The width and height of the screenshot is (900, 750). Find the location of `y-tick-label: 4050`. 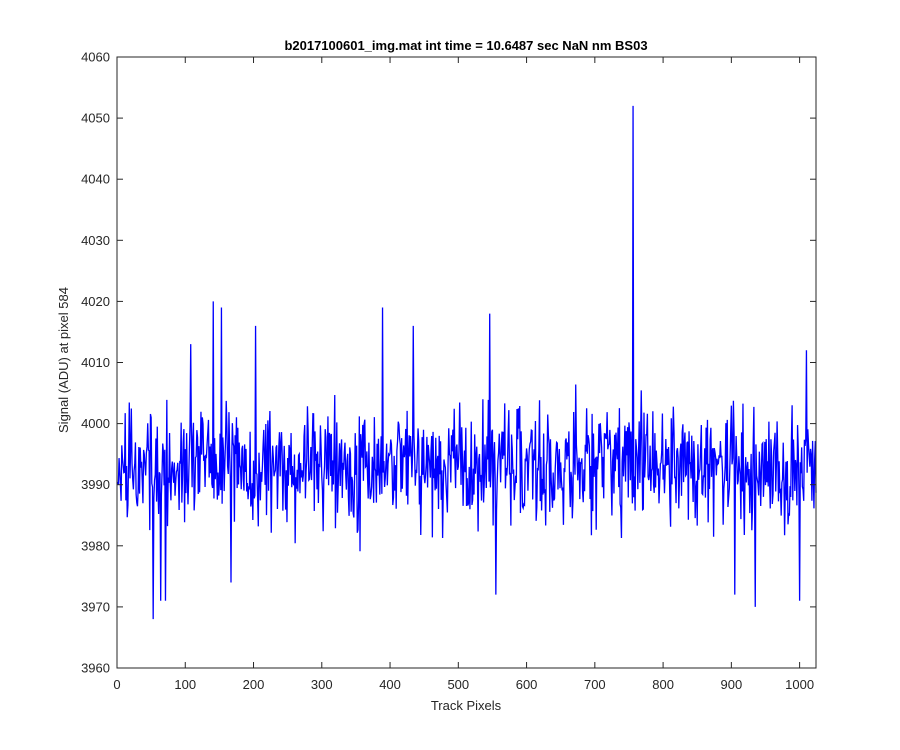

y-tick-label: 4050 is located at coordinates (95, 118).